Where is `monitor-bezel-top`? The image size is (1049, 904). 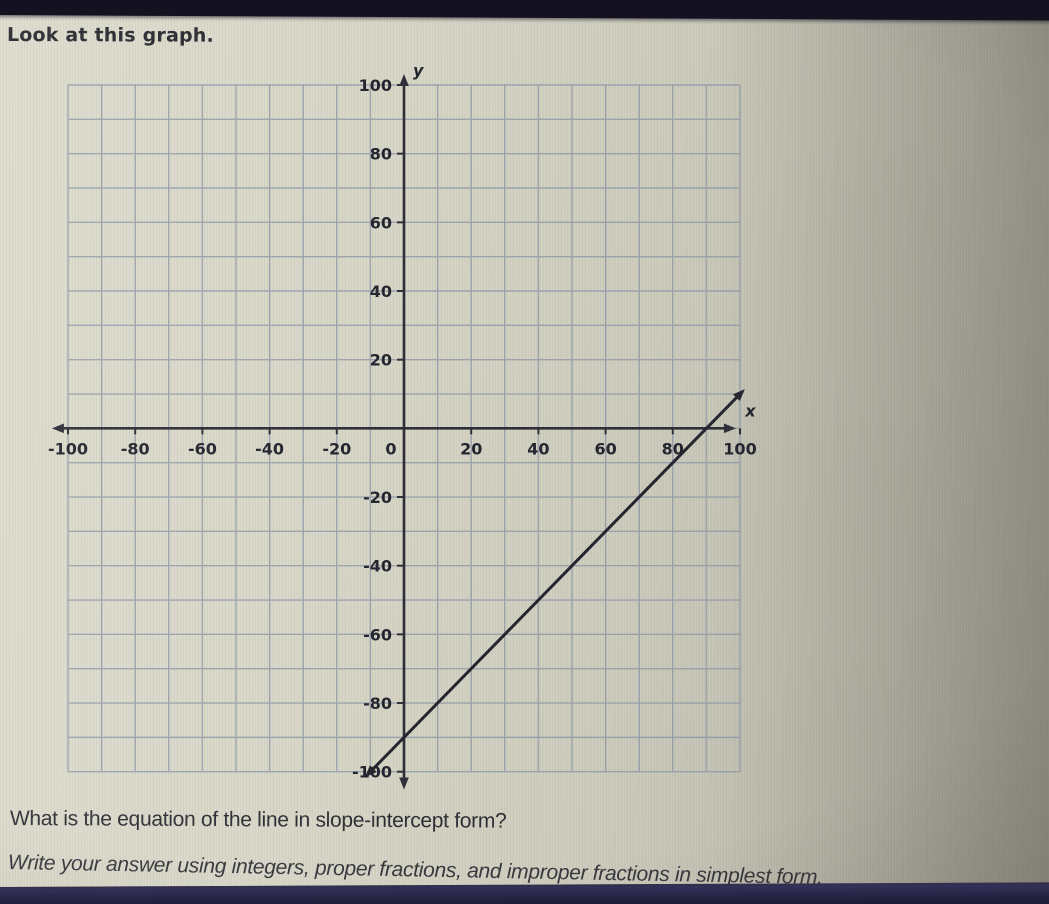
monitor-bezel-top is located at coordinates (524, 10).